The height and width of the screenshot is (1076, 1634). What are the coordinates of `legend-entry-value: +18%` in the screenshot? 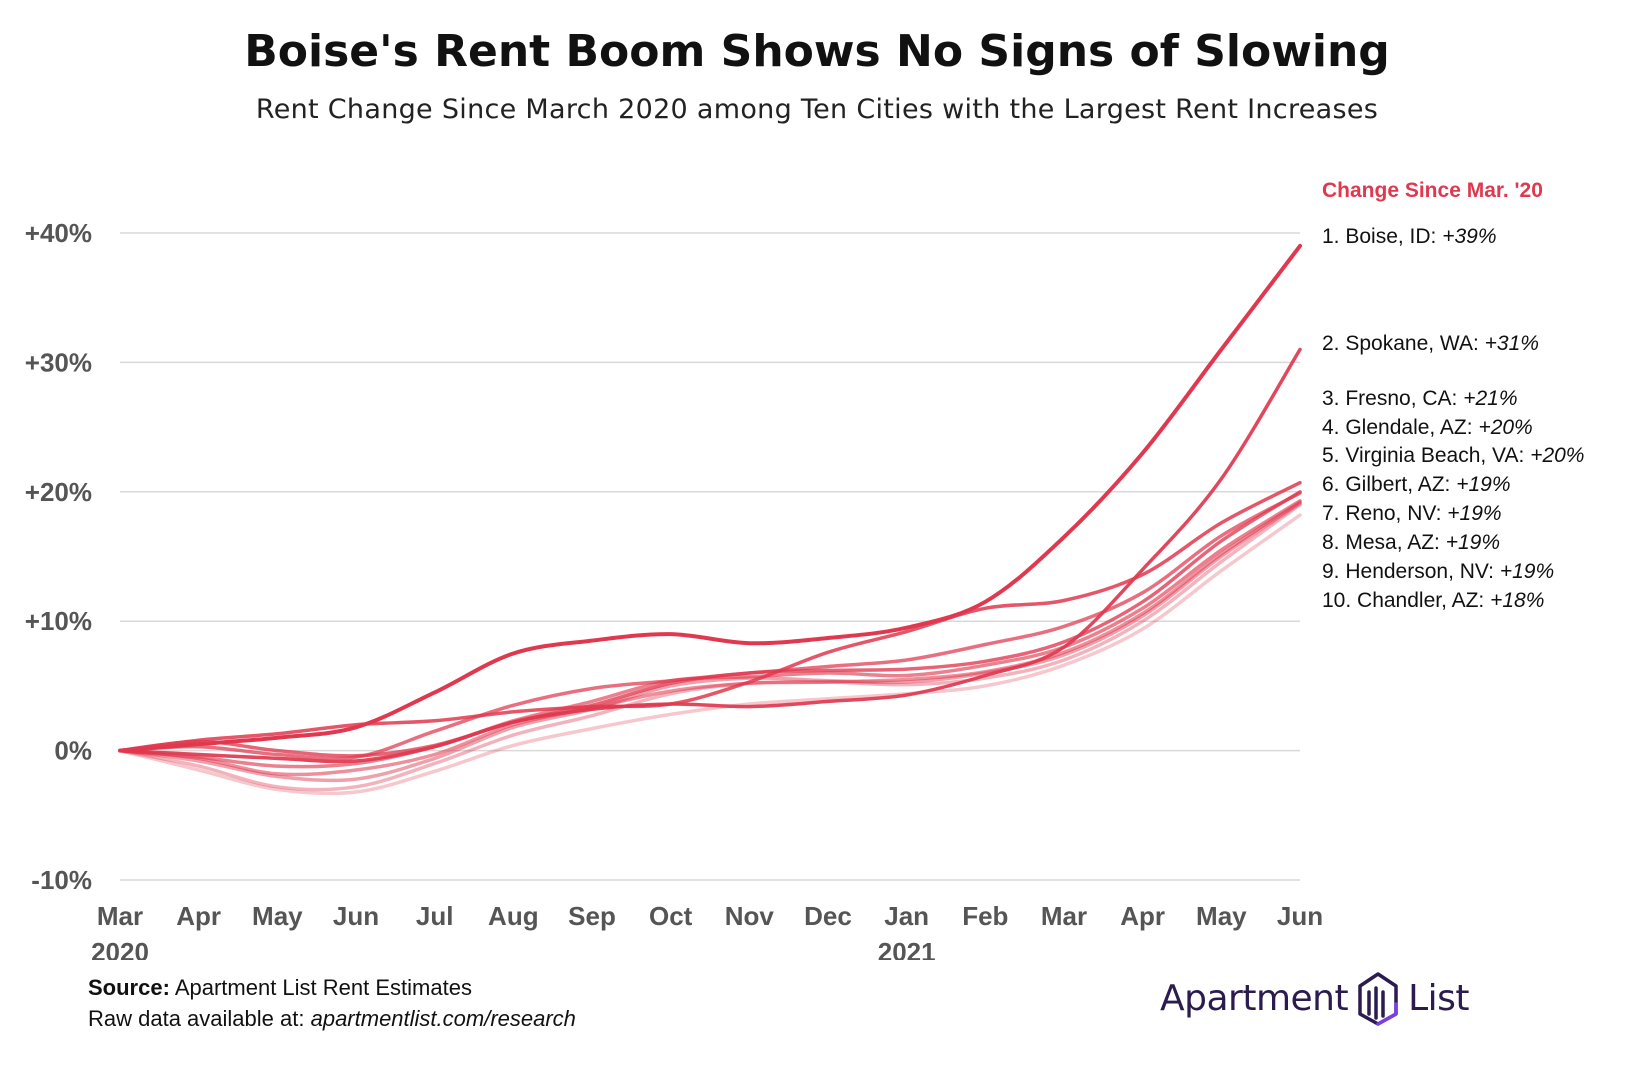 It's located at (1517, 600).